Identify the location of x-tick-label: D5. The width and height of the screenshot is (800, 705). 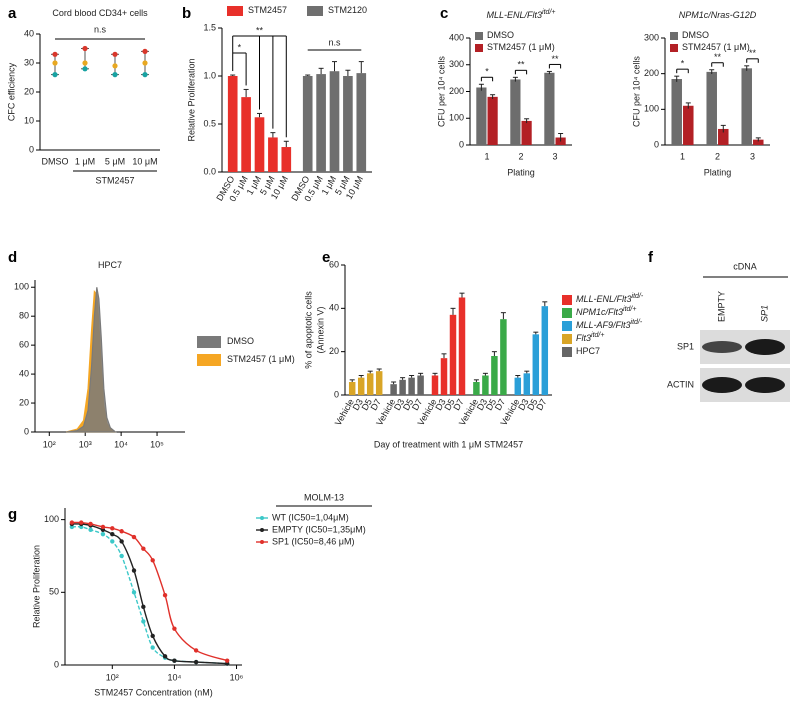
(532, 404).